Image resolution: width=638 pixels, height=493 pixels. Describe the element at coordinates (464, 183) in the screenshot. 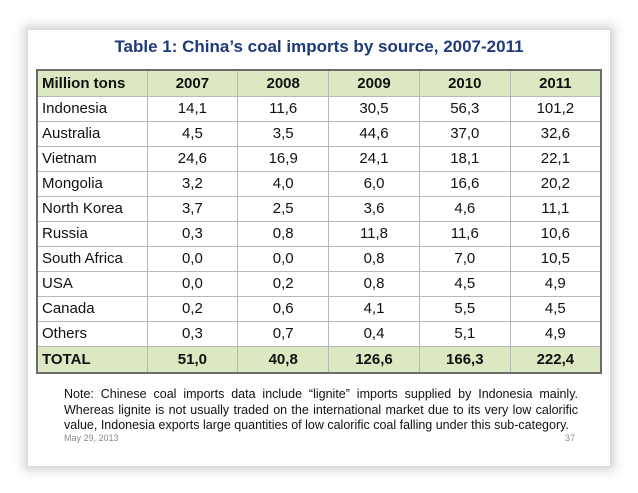

I see `row-value-cell: 16,6` at that location.